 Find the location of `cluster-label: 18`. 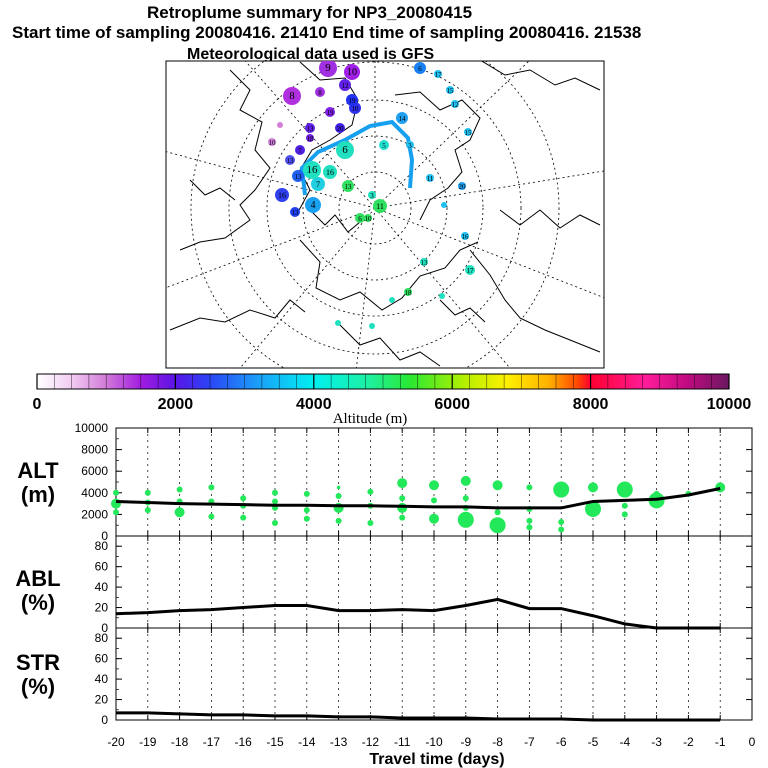

cluster-label: 18 is located at coordinates (311, 139).